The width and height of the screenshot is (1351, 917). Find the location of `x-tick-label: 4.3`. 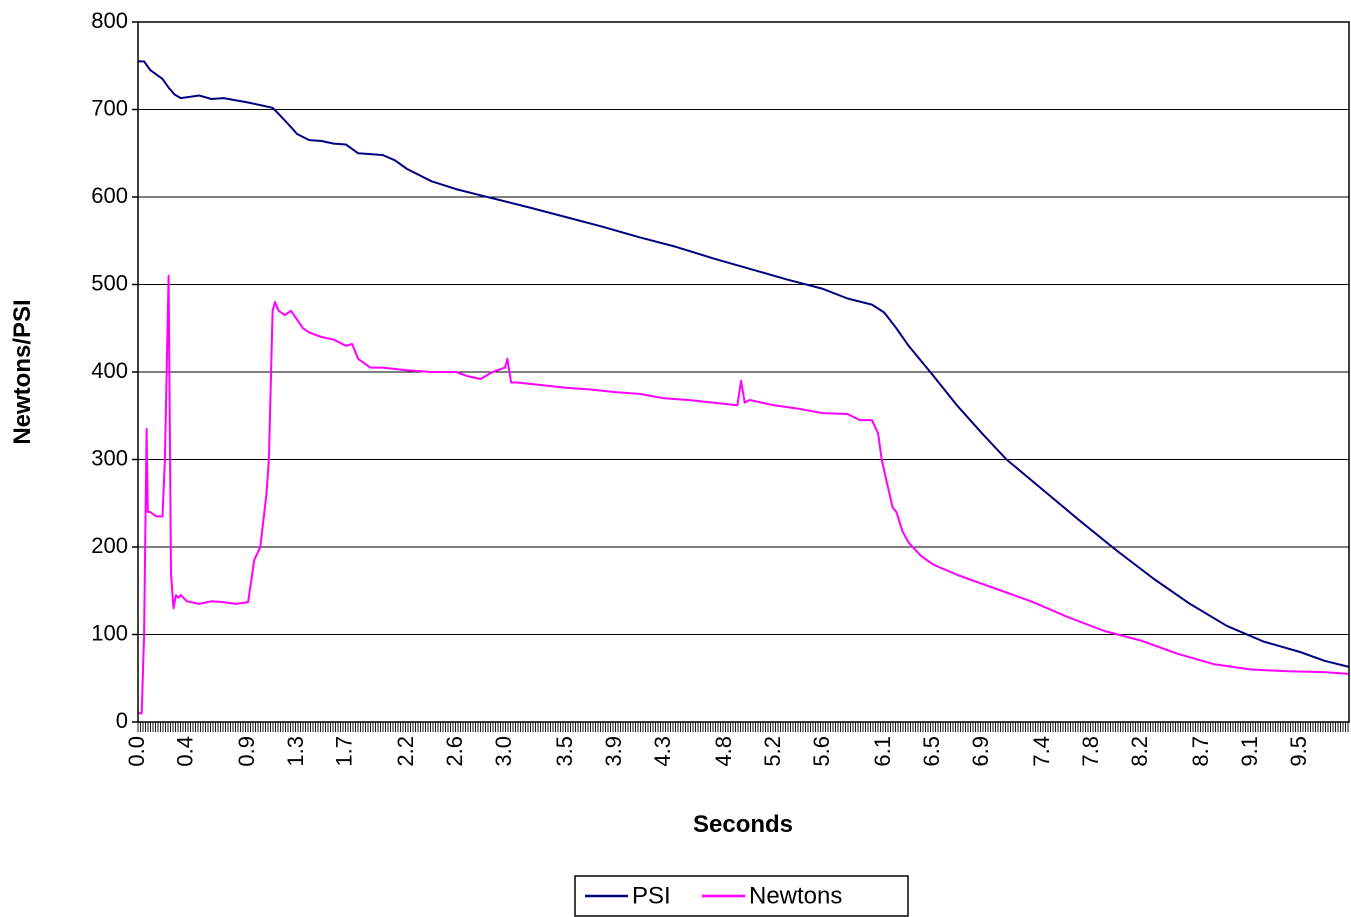

x-tick-label: 4.3 is located at coordinates (662, 751).